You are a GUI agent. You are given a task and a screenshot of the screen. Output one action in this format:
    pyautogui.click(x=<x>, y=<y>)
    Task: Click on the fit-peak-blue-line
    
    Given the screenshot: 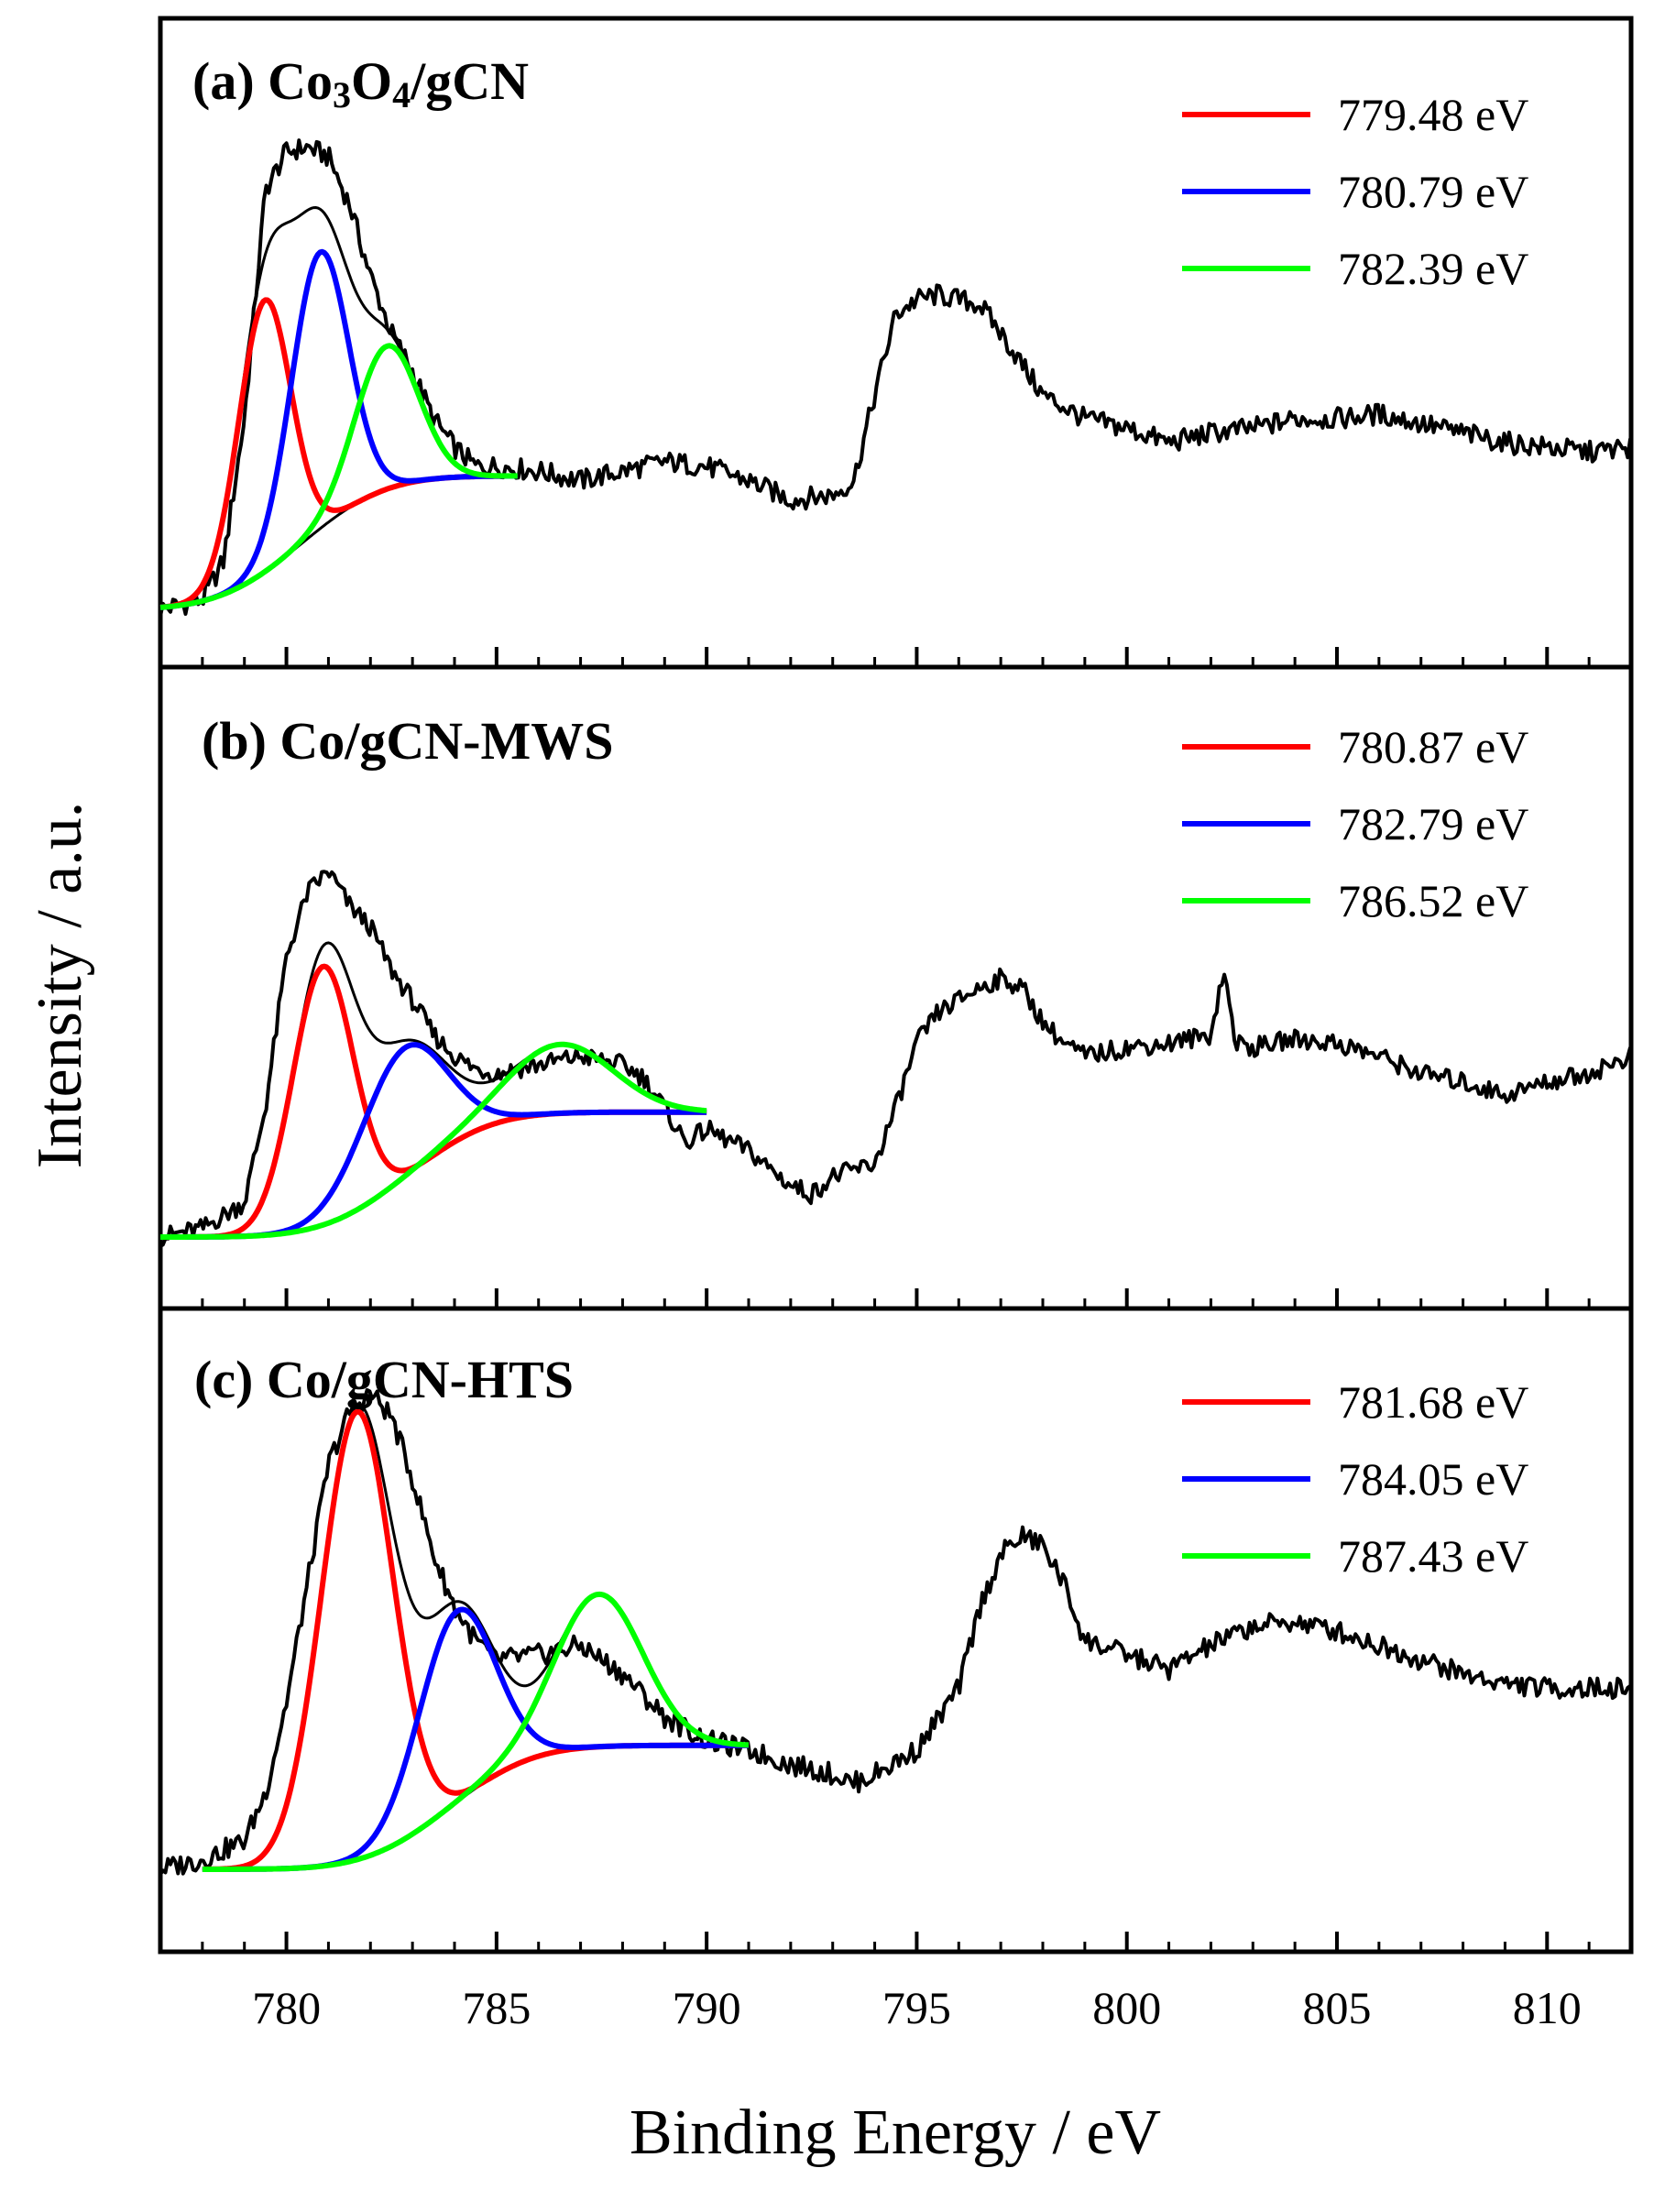 What is the action you would take?
    pyautogui.click(x=476, y=1739)
    